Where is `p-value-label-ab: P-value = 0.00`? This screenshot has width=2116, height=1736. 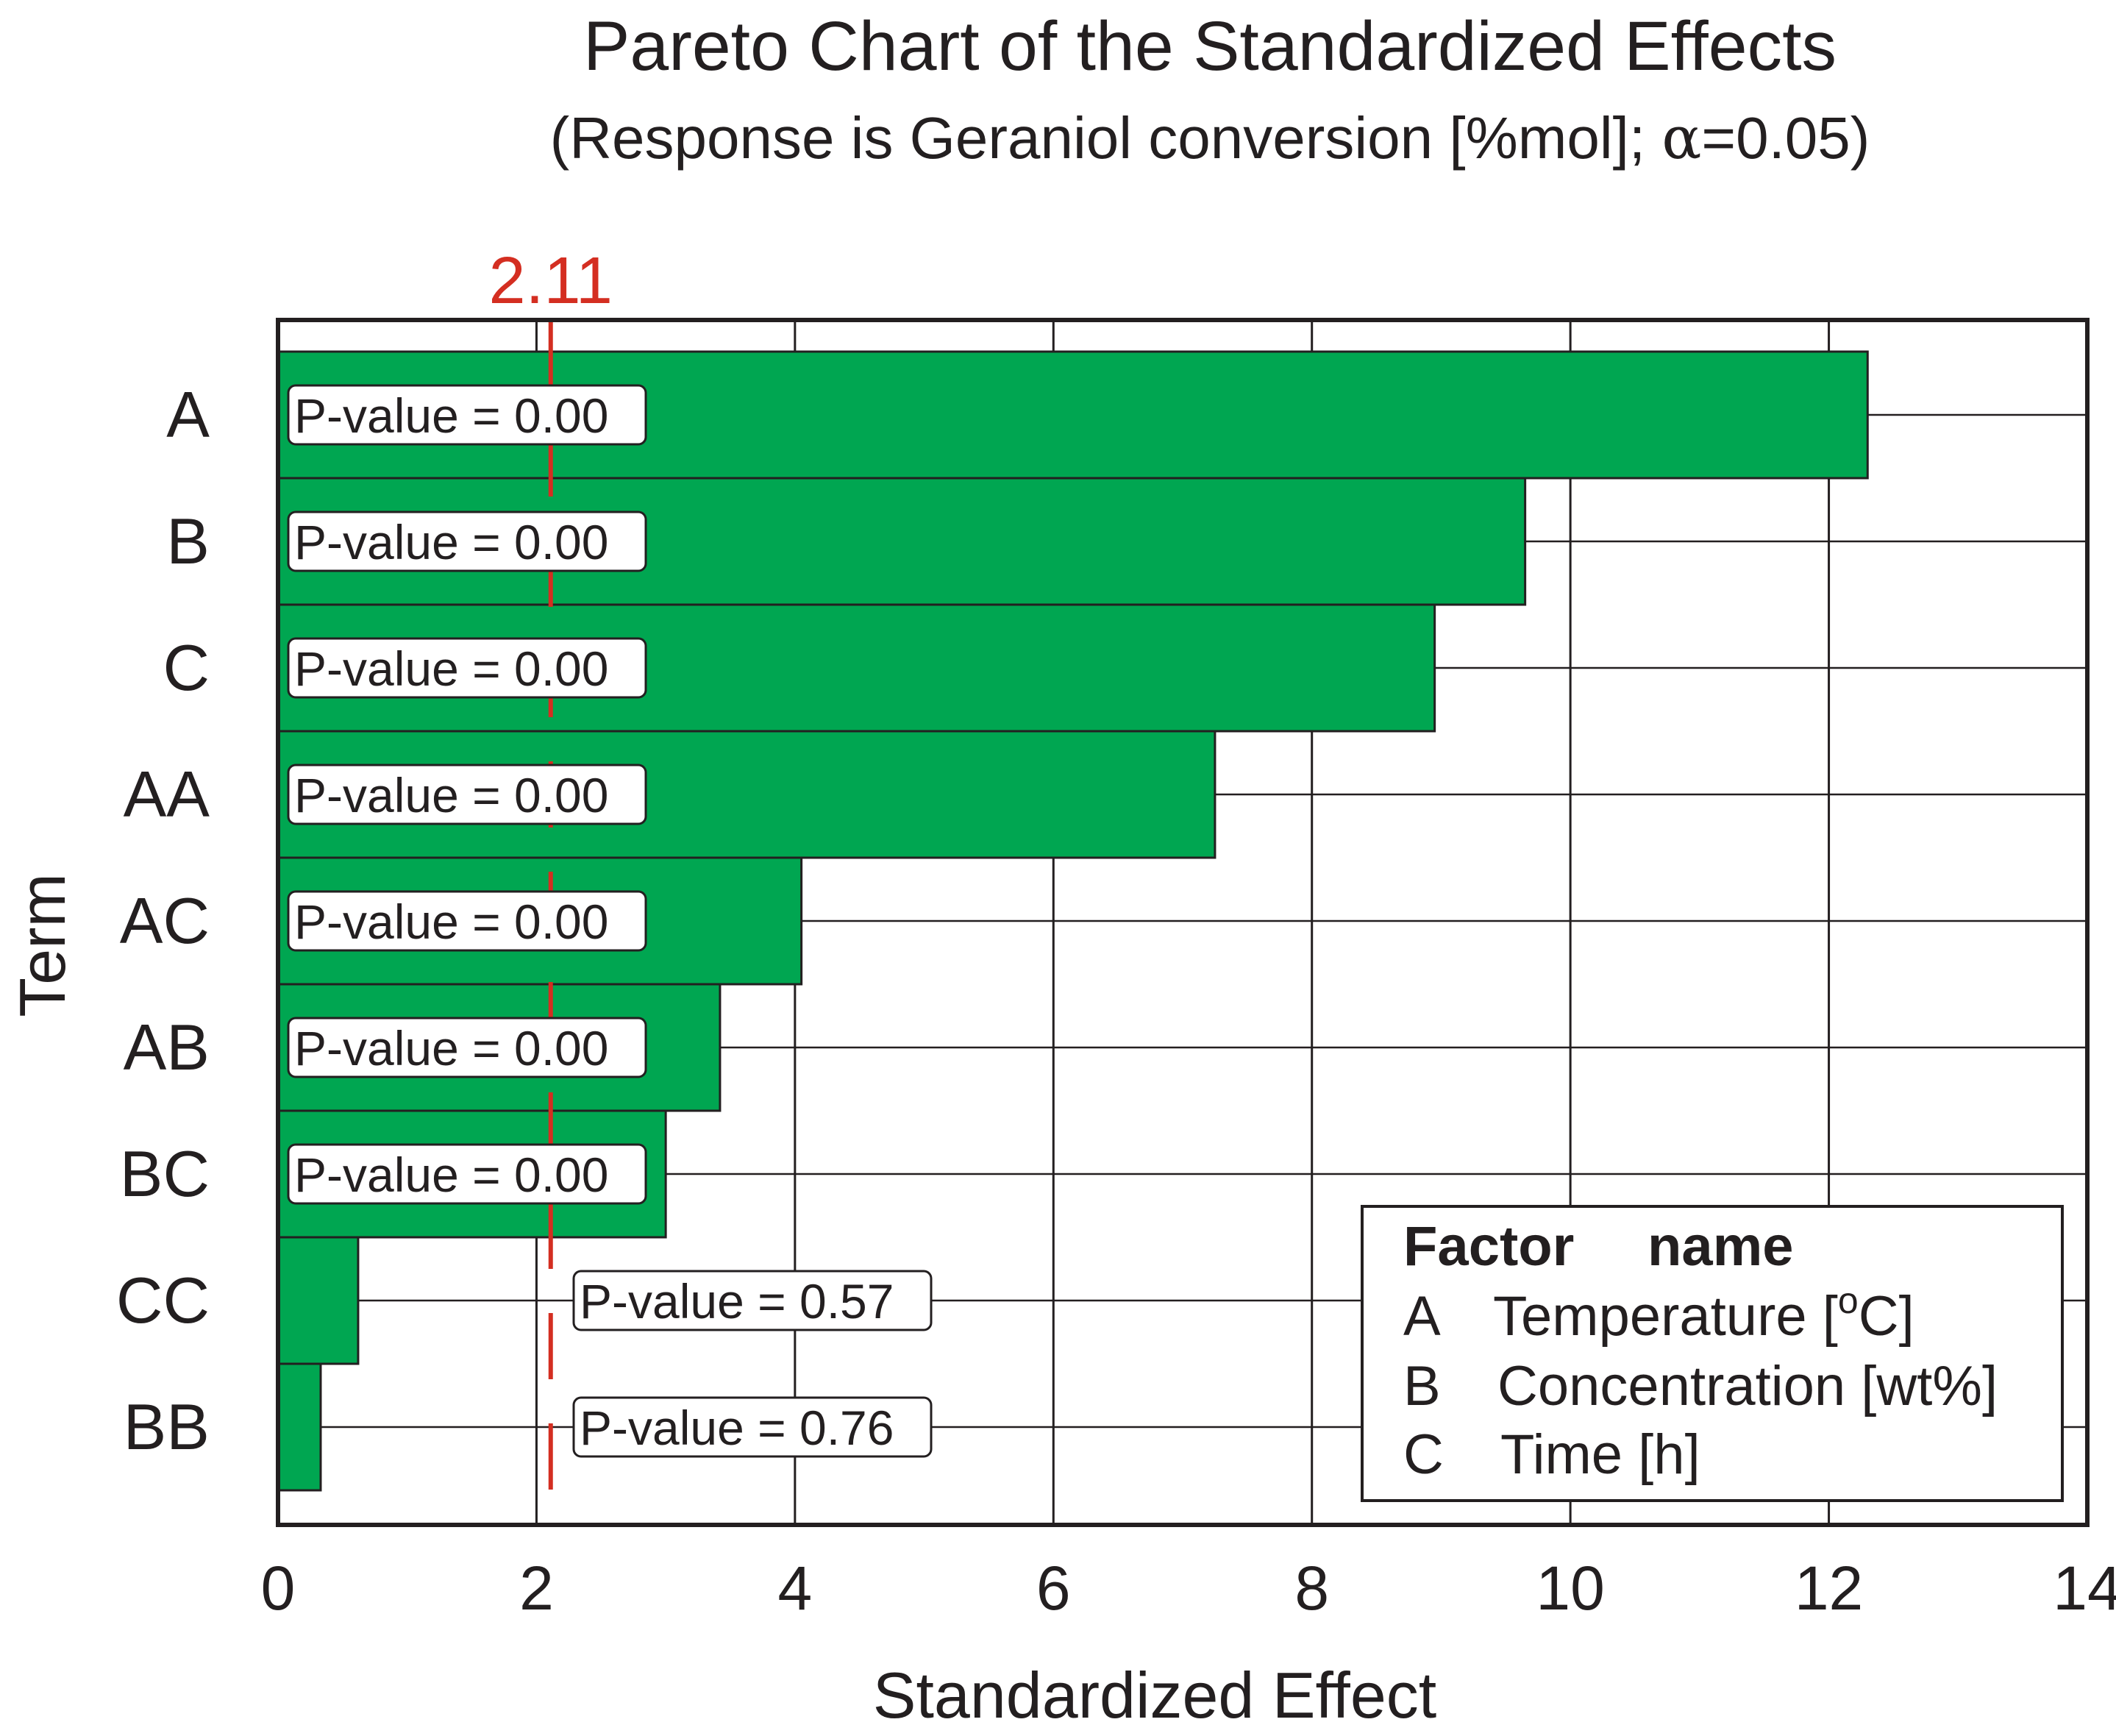 p-value-label-ab: P-value = 0.00 is located at coordinates (467, 1047).